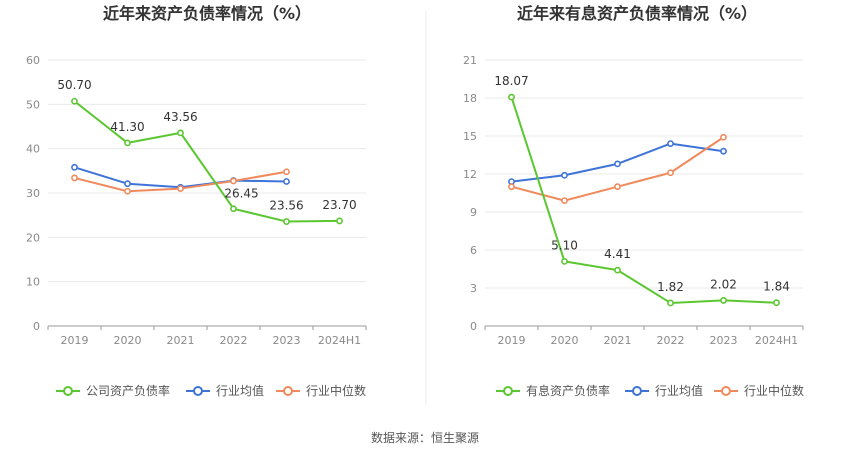 The width and height of the screenshot is (850, 463). I want to click on data-label: 1.82, so click(670, 287).